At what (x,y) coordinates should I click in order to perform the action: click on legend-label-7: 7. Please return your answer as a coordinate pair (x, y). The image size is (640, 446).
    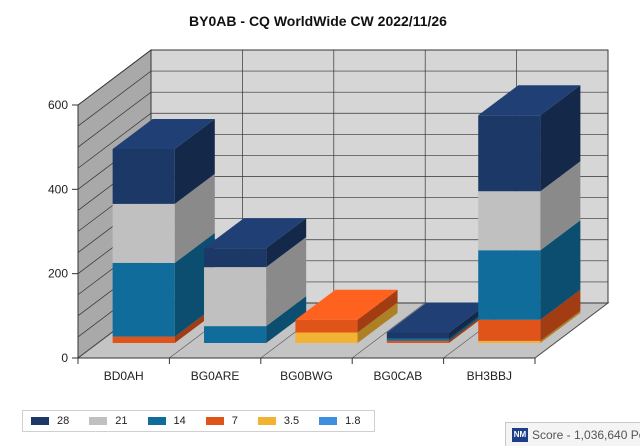
    Looking at the image, I should click on (234, 421).